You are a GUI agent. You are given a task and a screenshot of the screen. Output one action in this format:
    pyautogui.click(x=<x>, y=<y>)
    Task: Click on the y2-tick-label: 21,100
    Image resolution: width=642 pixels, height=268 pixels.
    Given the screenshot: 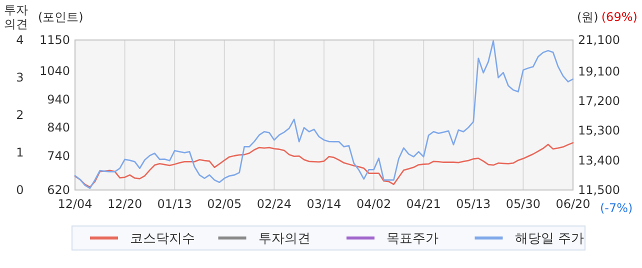 What is the action you would take?
    pyautogui.click(x=599, y=40)
    